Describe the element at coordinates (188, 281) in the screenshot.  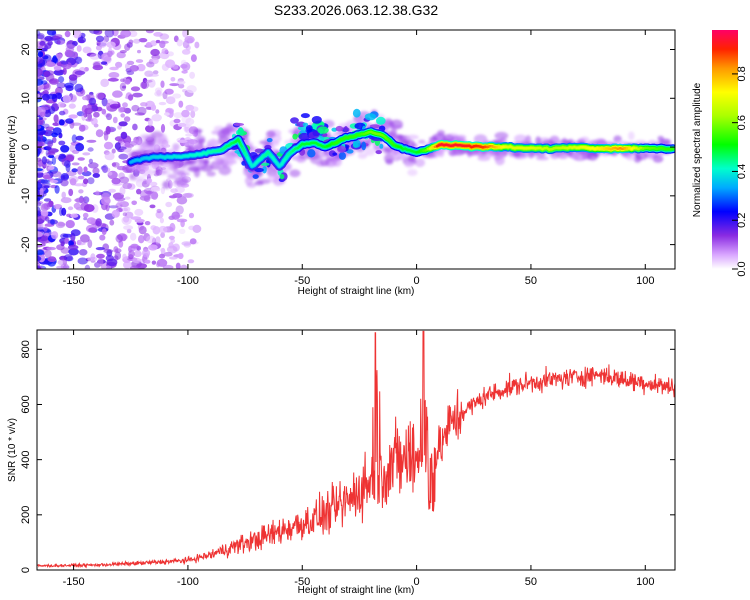
I see `x-tick-label: -100` at that location.